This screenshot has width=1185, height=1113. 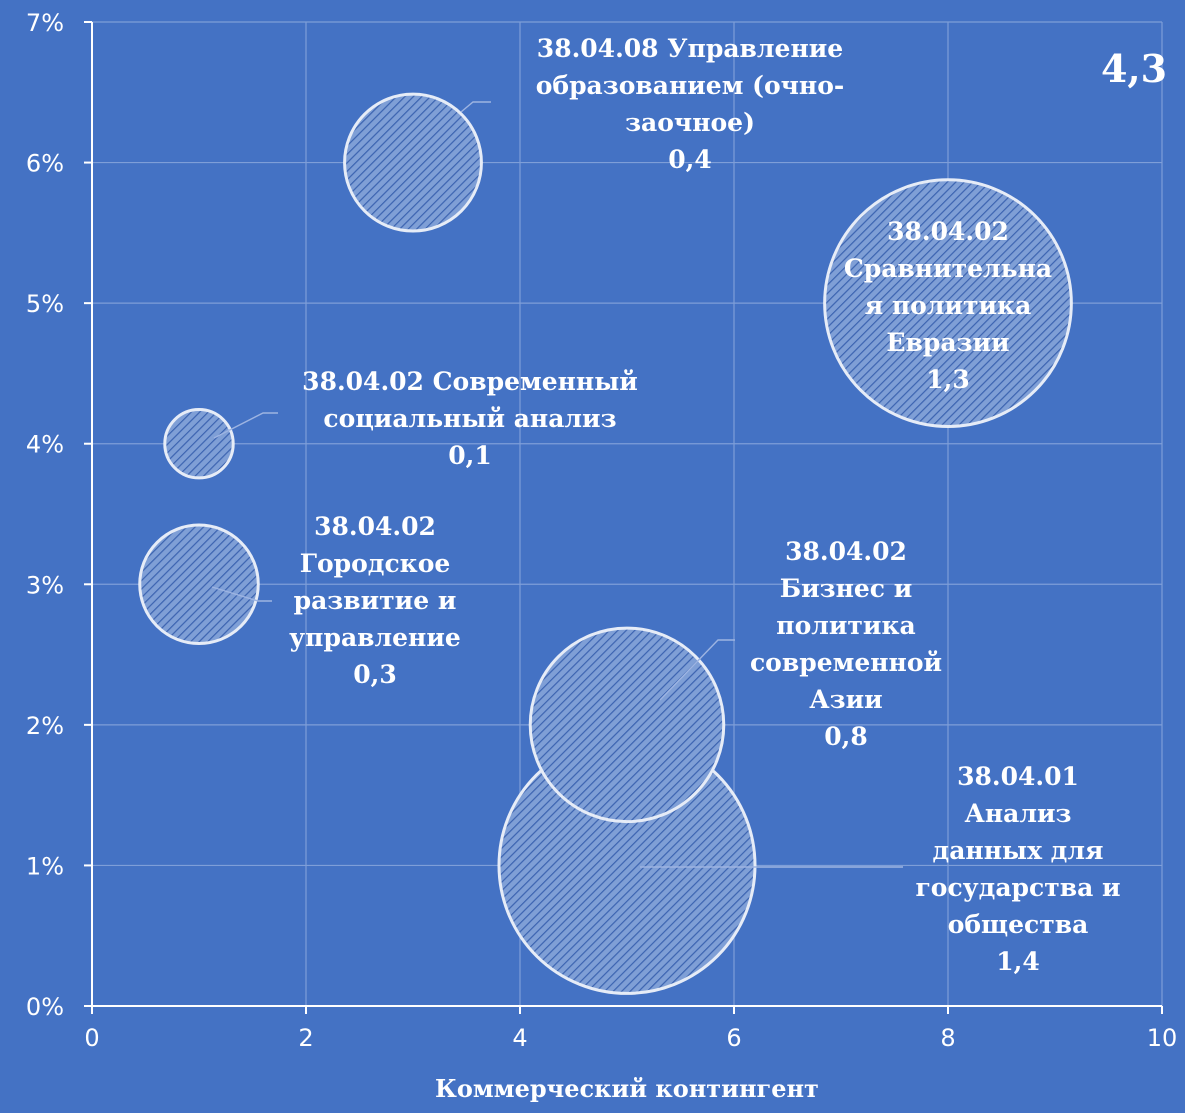 I want to click on bubble-label-line: образованием (очно-, so click(x=690, y=85).